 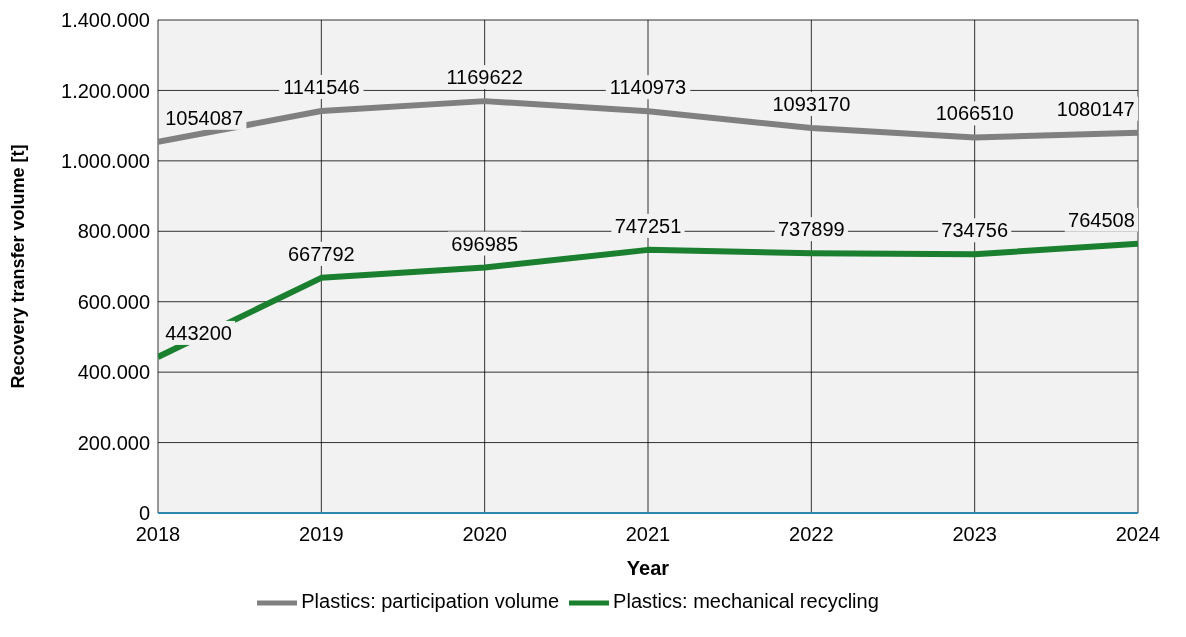 What do you see at coordinates (113, 442) in the screenshot?
I see `y-tick-label: 200.000` at bounding box center [113, 442].